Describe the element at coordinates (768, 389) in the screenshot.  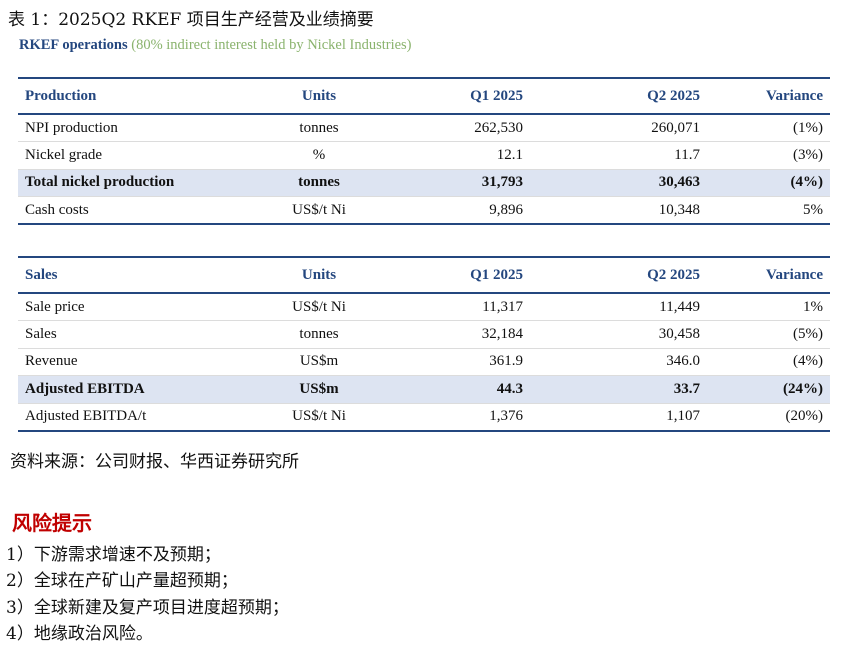
I see `table-cell: (24%)` at that location.